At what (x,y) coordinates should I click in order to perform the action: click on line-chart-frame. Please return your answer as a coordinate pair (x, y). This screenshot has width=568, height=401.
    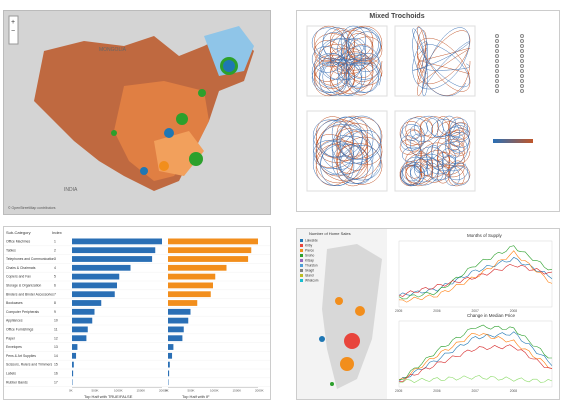
    Looking at the image, I should click on (475, 274).